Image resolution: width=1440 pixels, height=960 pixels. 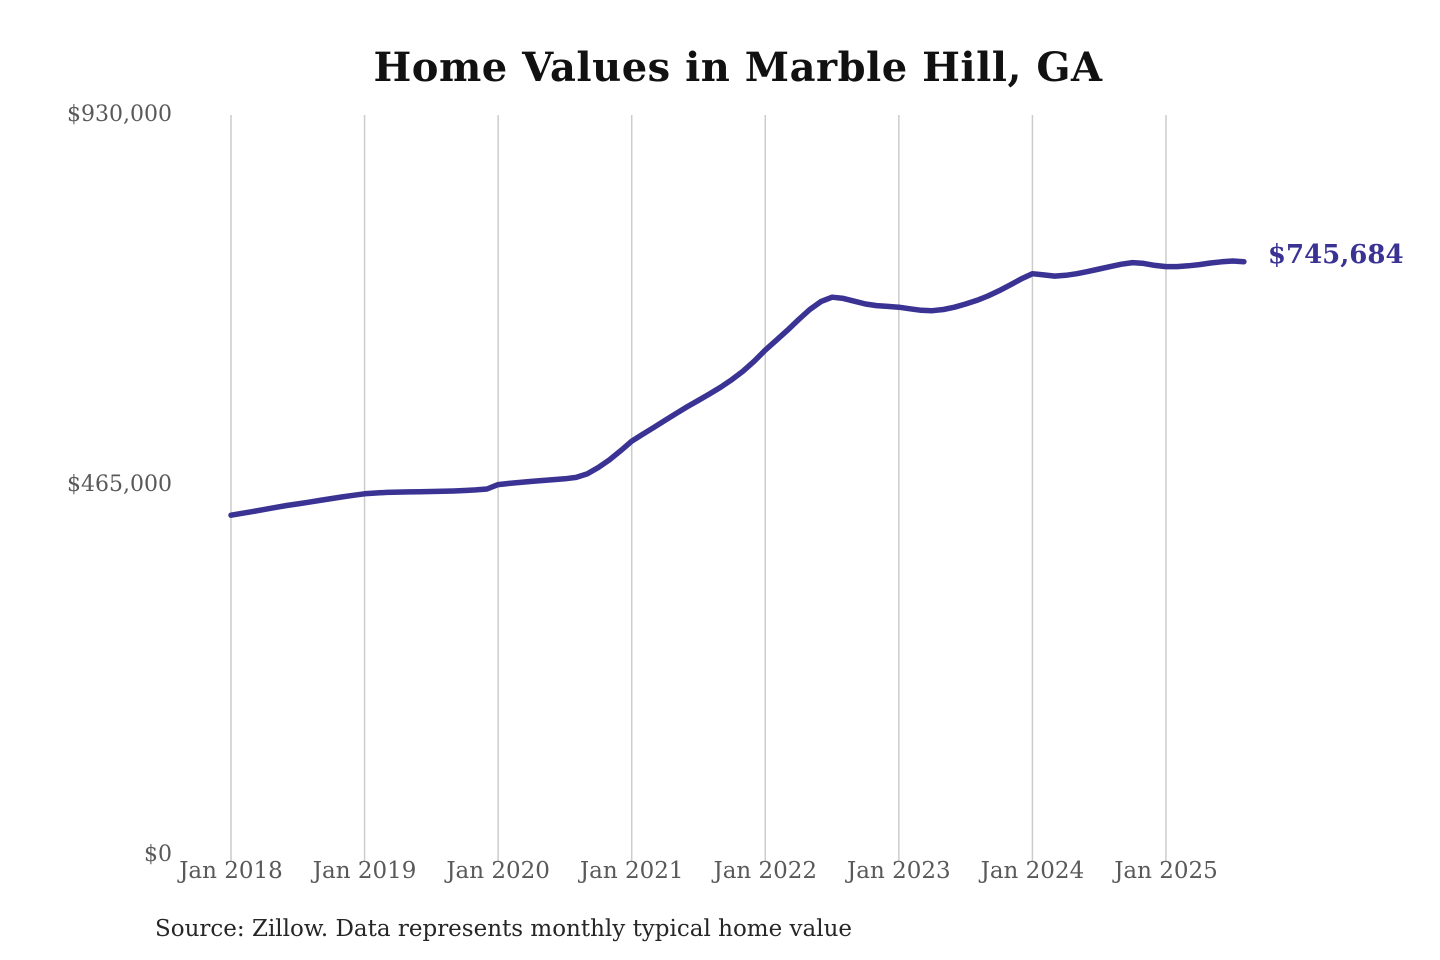 What do you see at coordinates (1166, 871) in the screenshot?
I see `x-tick-jan-2025: Jan 2025` at bounding box center [1166, 871].